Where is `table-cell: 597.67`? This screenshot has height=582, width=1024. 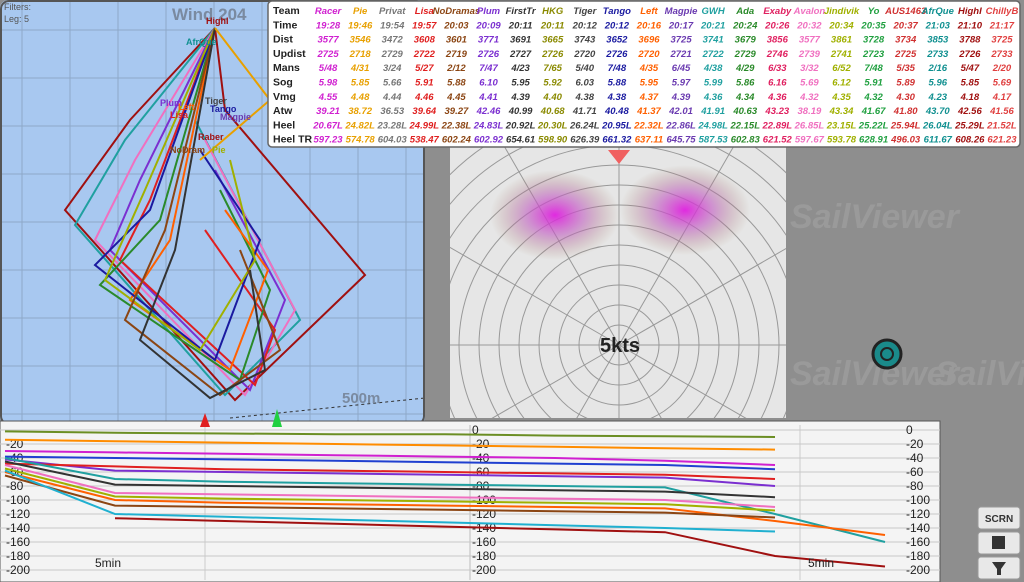
table-cell: 597.67 is located at coordinates (810, 140).